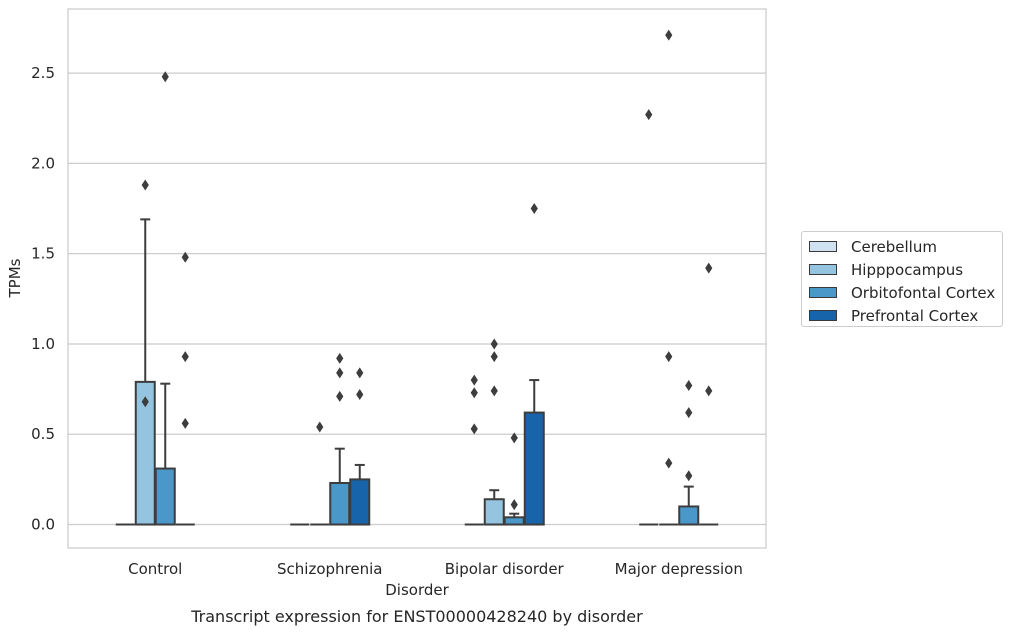 The width and height of the screenshot is (1014, 634). I want to click on y-axis-title: TPMs, so click(15, 278).